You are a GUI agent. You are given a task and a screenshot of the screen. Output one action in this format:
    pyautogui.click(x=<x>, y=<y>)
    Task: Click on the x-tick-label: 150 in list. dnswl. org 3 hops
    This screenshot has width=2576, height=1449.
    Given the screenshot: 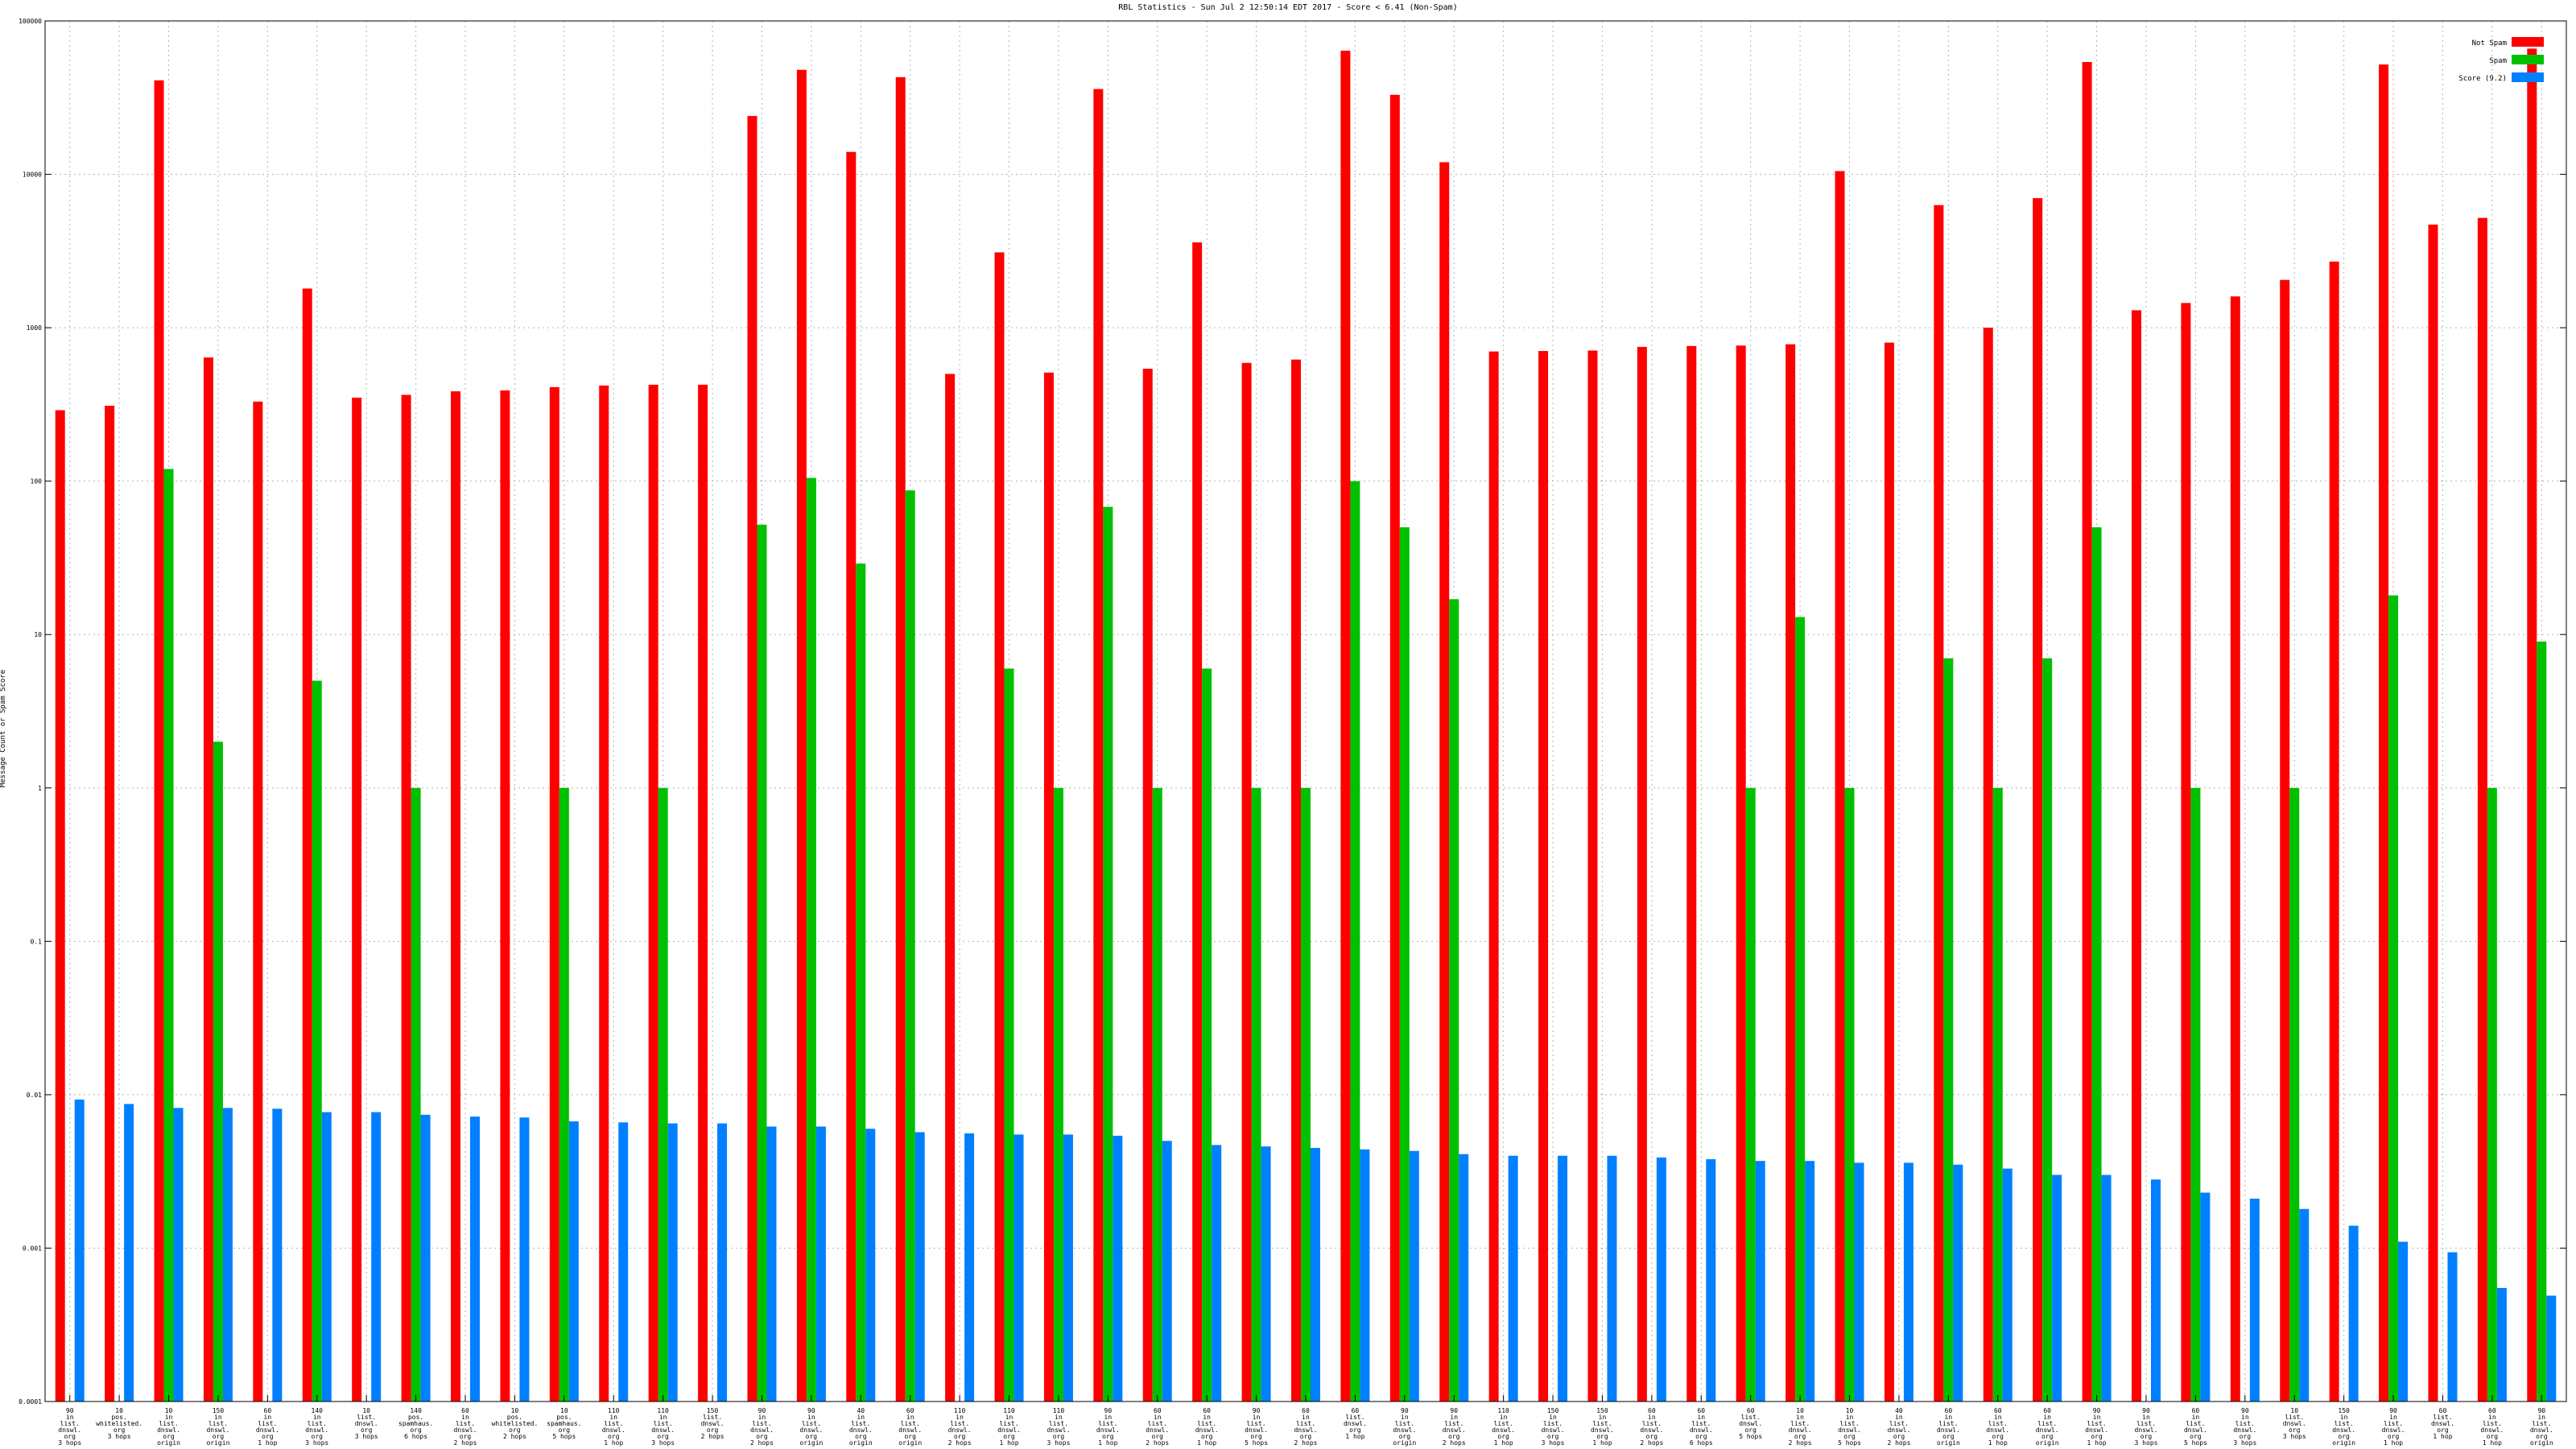 What is the action you would take?
    pyautogui.click(x=1553, y=1427)
    